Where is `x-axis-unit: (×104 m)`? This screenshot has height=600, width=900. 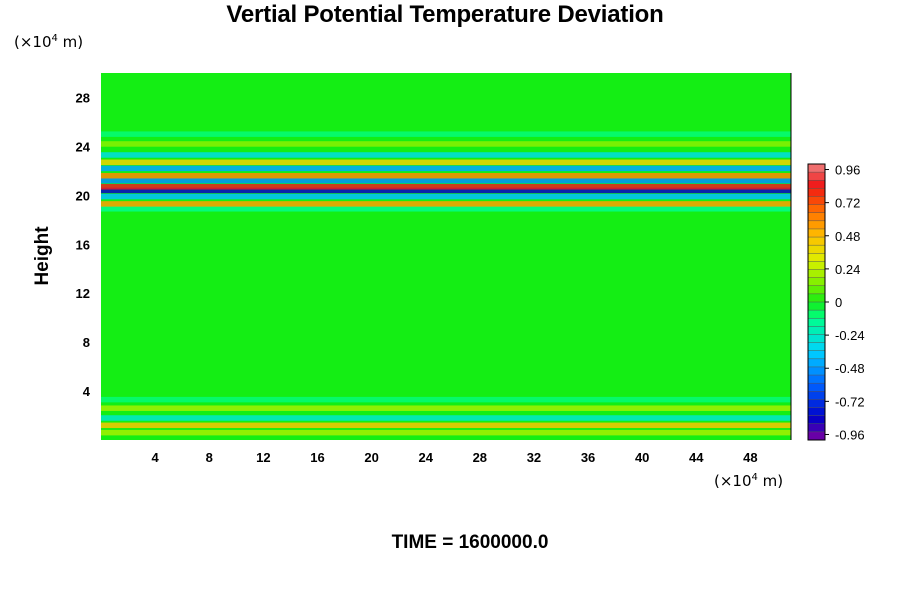
x-axis-unit: (×104 m) is located at coordinates (749, 481).